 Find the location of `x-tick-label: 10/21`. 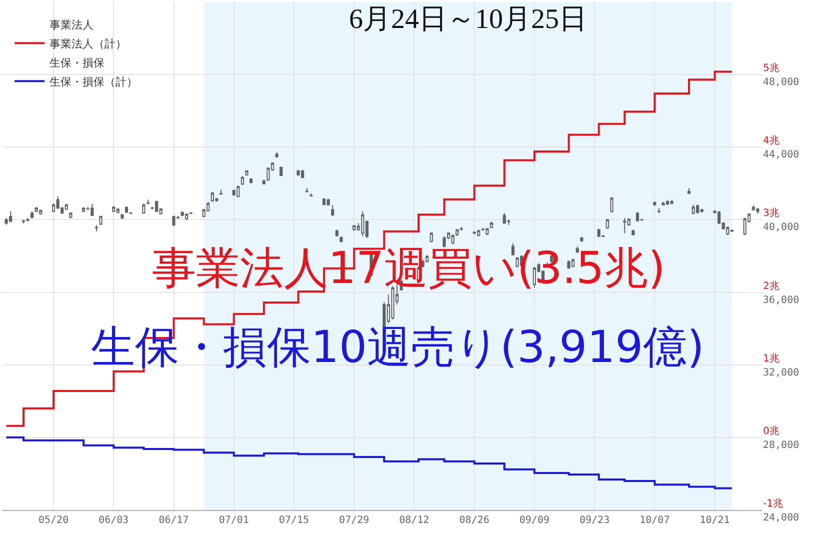

x-tick-label: 10/21 is located at coordinates (715, 520).